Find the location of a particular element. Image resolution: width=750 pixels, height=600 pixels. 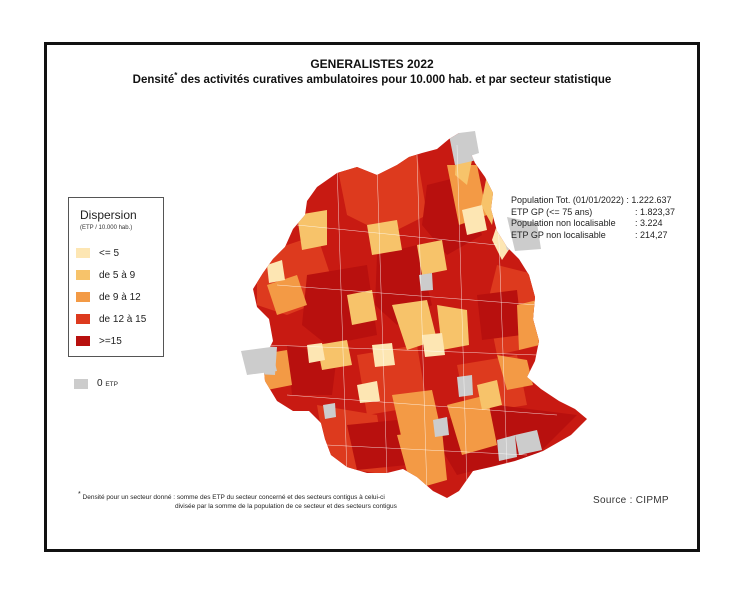

legend-item: de 9 à 12 is located at coordinates (108, 297).